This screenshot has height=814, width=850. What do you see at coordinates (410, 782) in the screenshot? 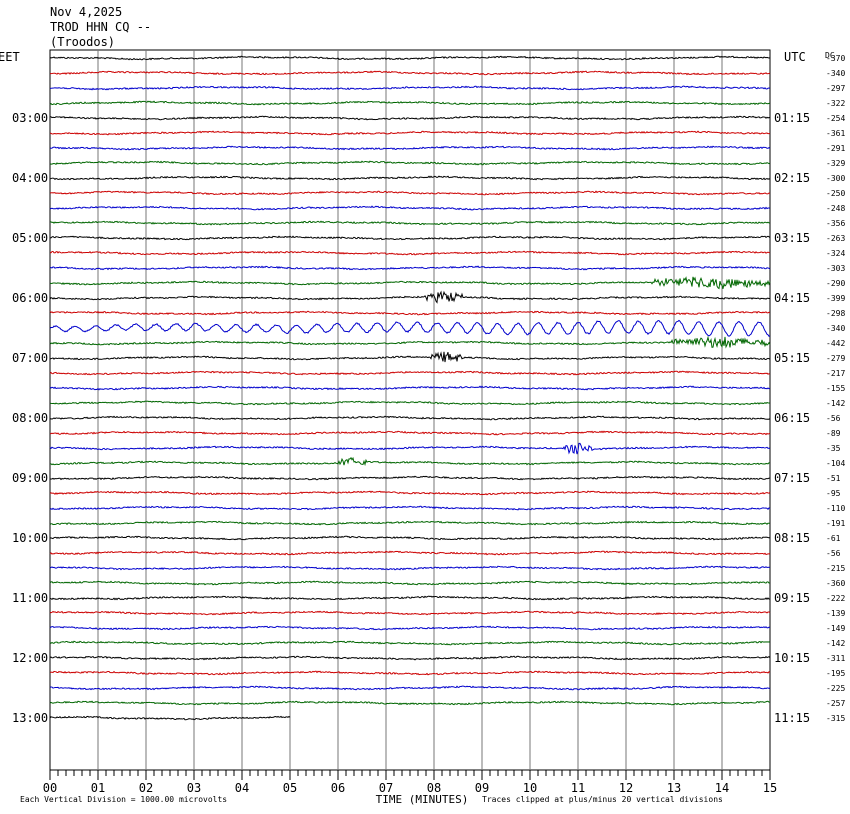
I see `x-axis: 00 01 02 03 04 05 06 07 08 09 10 11 12 13 14 15` at bounding box center [410, 782].